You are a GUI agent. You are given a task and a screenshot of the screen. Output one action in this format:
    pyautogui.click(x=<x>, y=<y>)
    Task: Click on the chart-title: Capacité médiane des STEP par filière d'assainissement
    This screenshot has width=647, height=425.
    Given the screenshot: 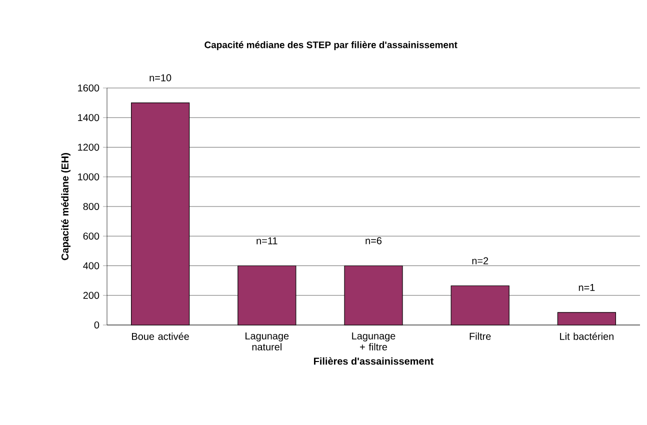 What is the action you would take?
    pyautogui.click(x=331, y=45)
    